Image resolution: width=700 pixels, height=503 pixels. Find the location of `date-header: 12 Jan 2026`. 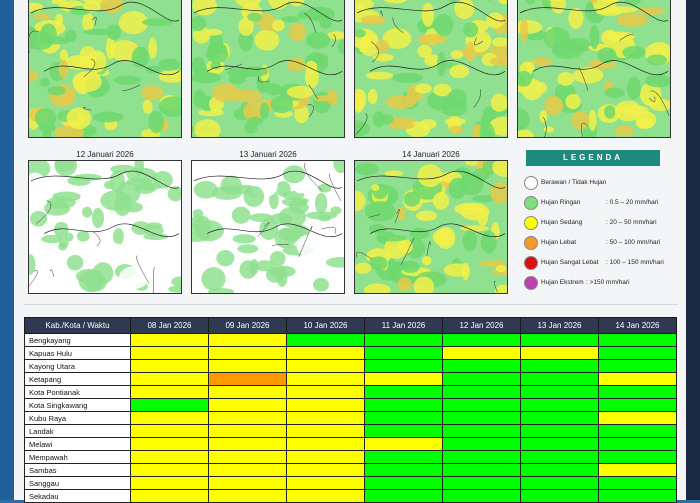

date-header: 12 Jan 2026 is located at coordinates (482, 326).